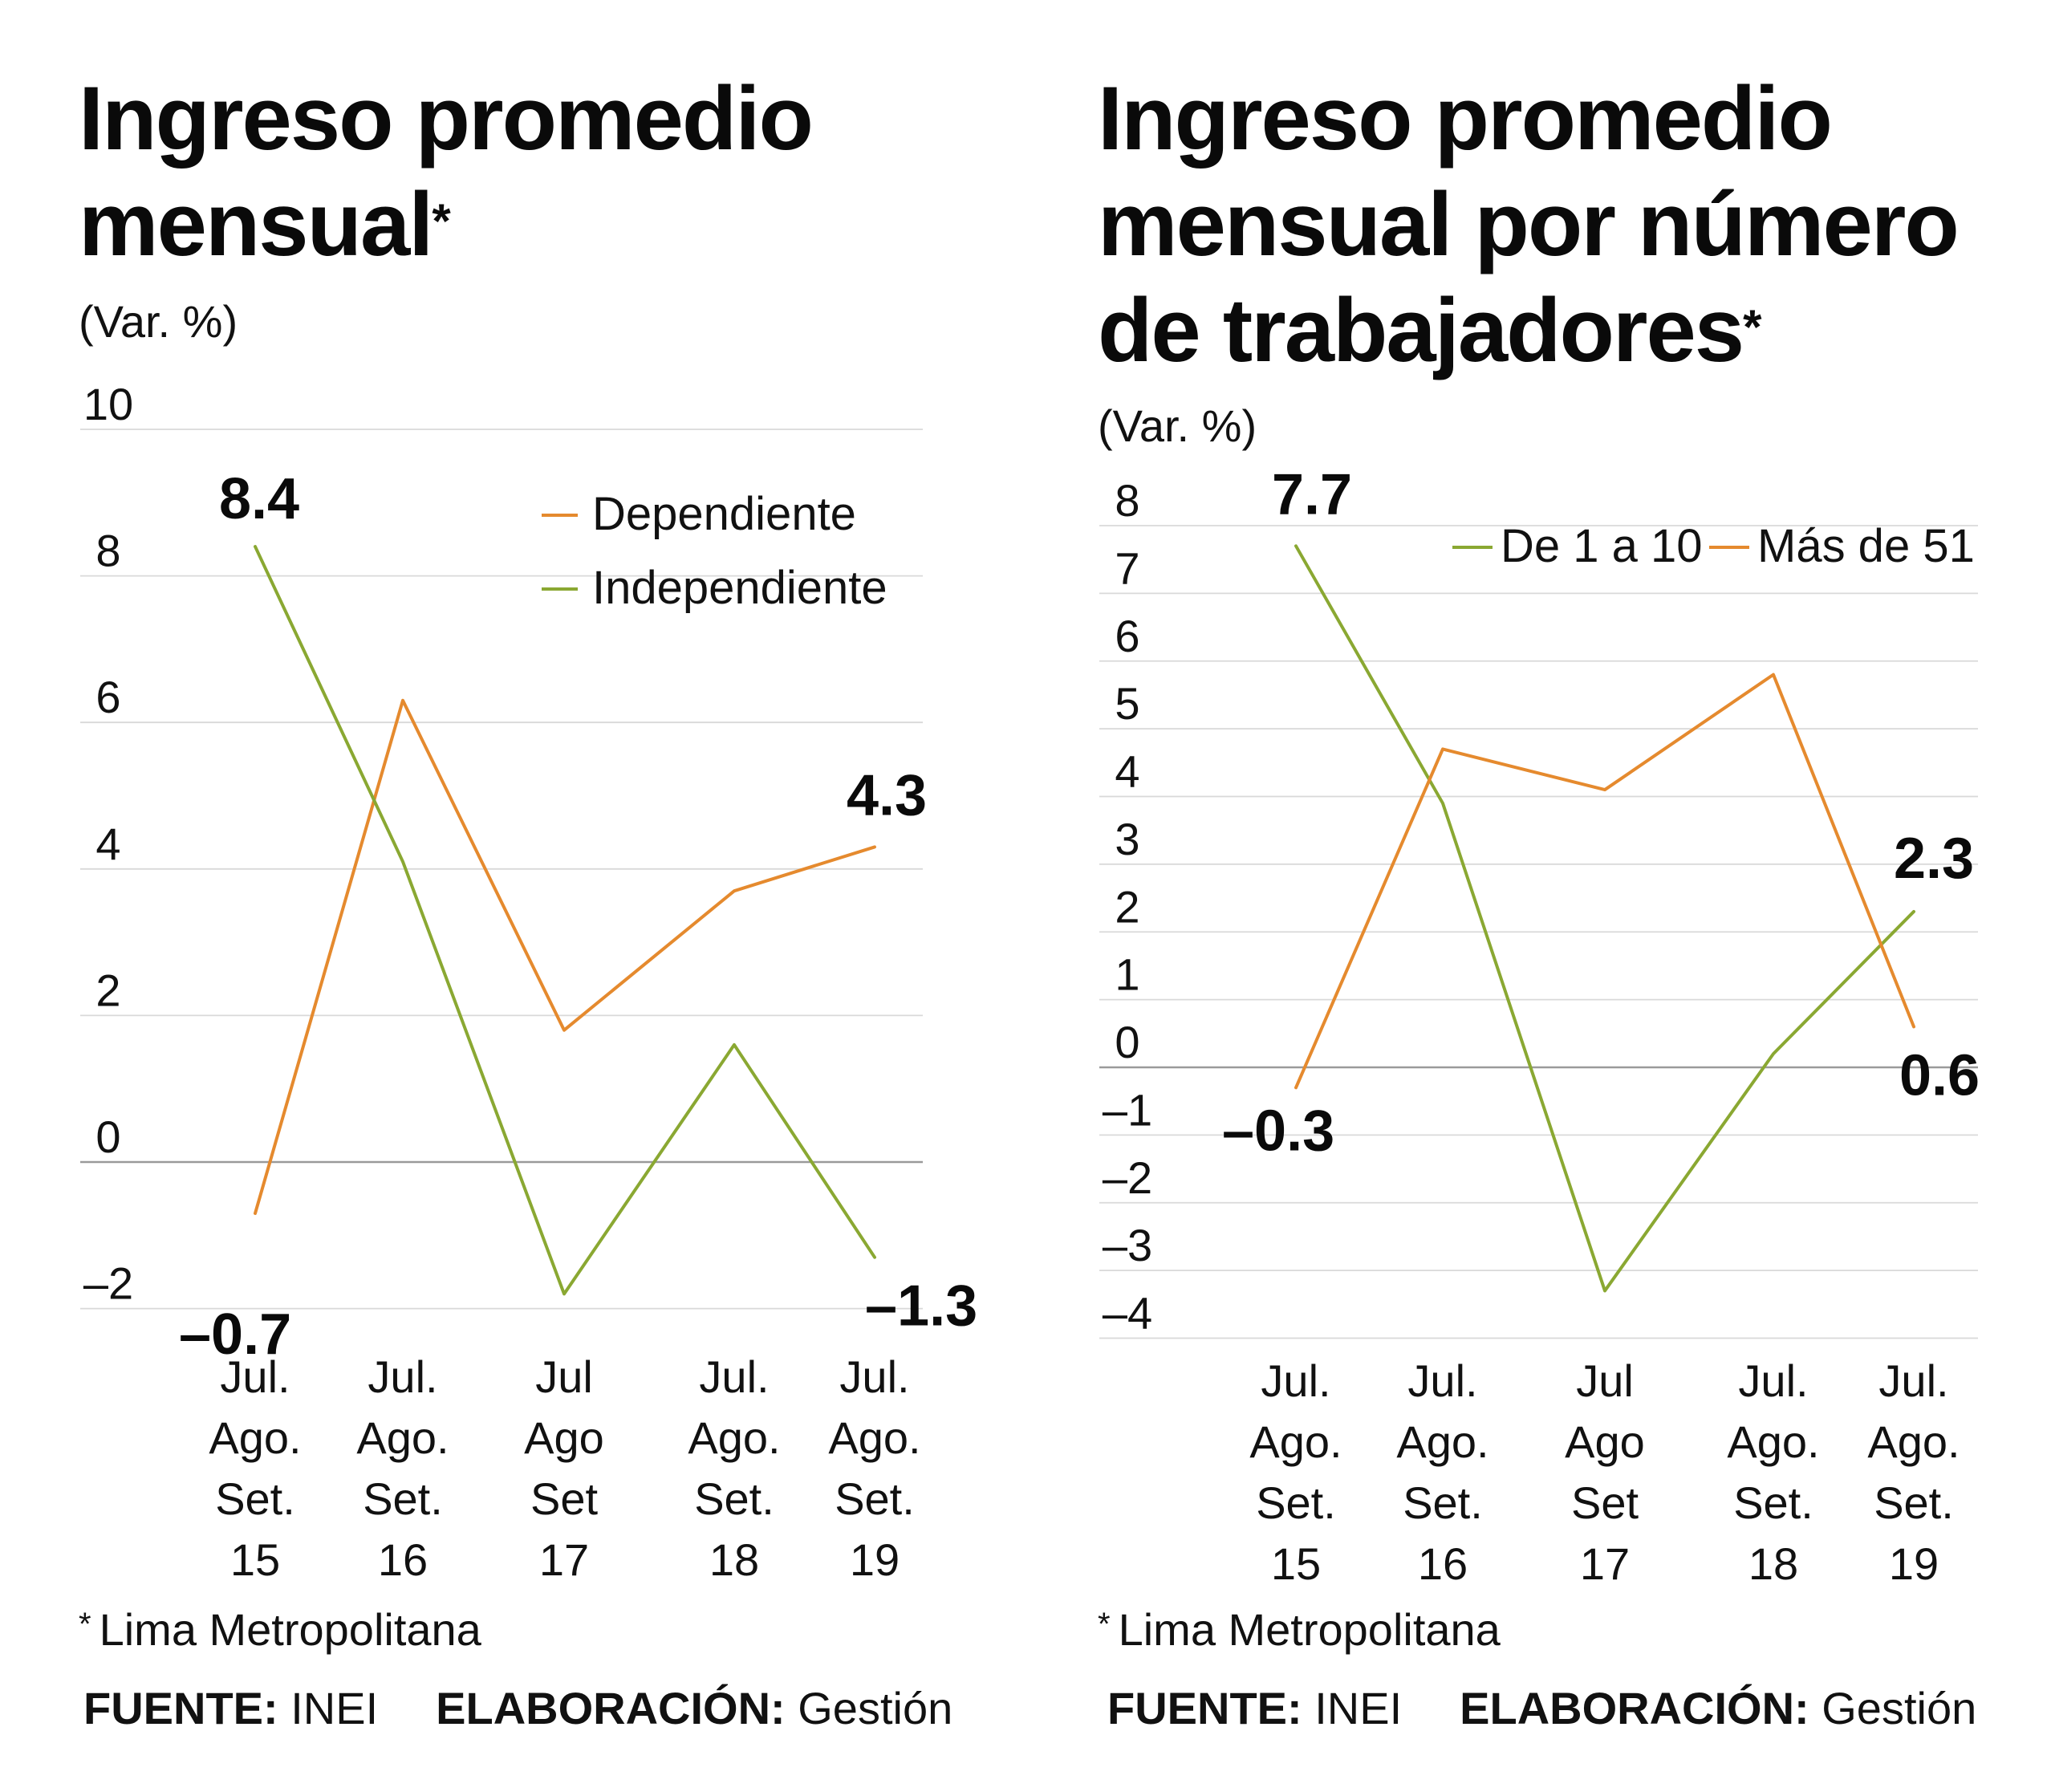  I want to click on data-label: –0.3, so click(1278, 1131).